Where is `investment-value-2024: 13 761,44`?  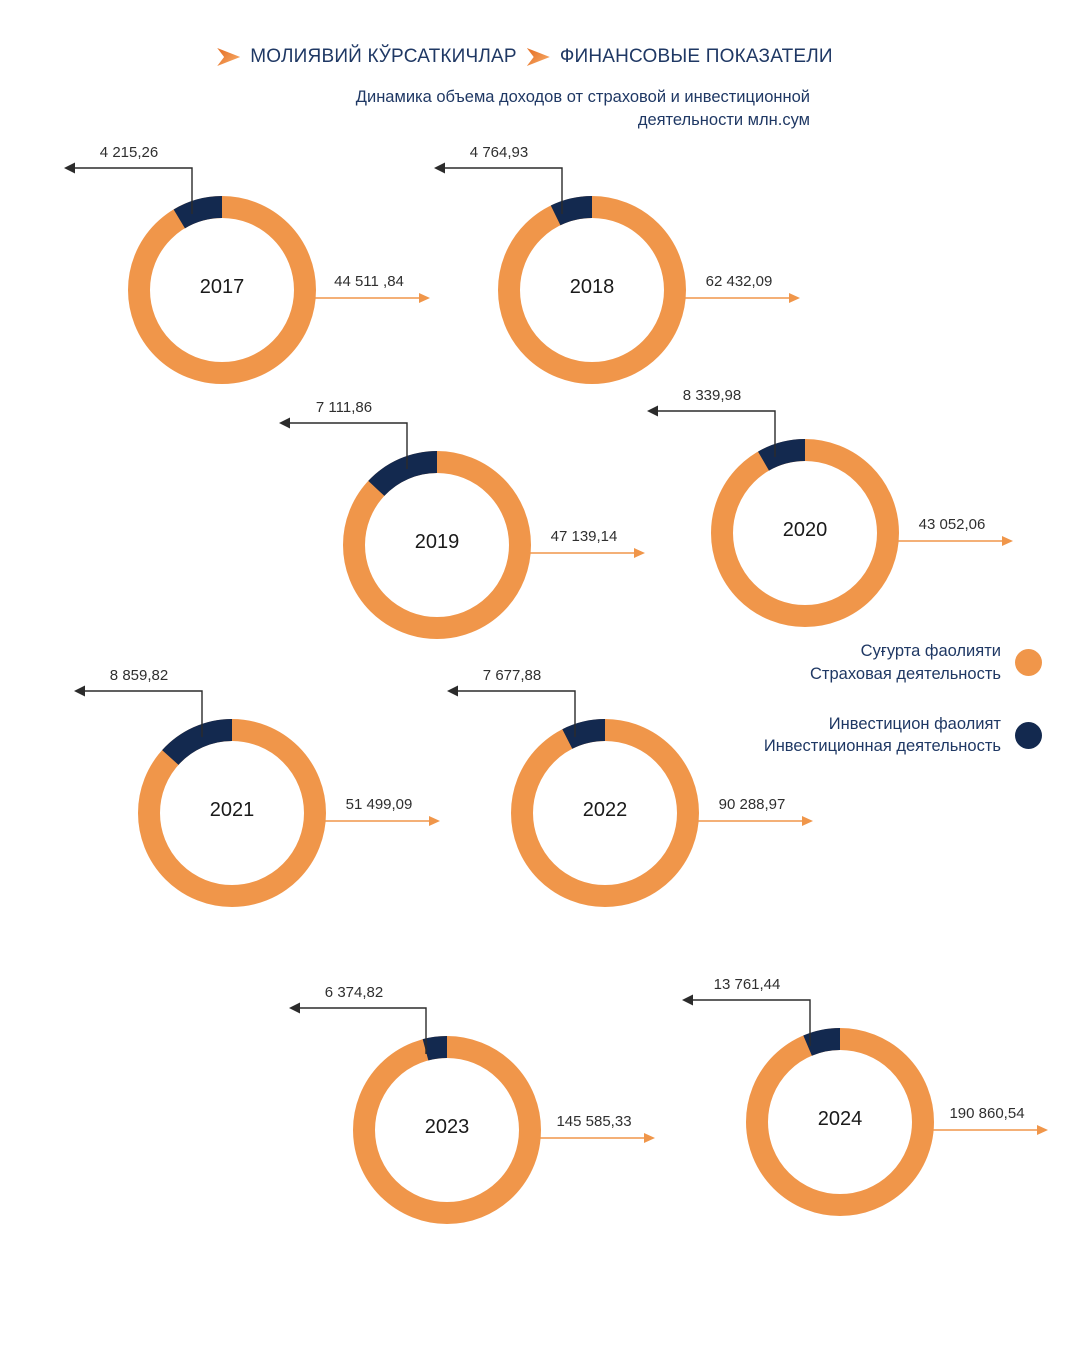 investment-value-2024: 13 761,44 is located at coordinates (747, 984).